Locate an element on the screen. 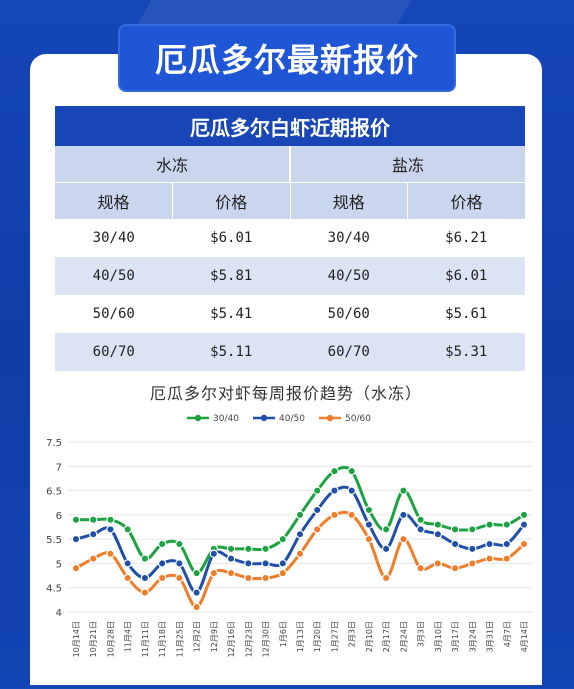 The image size is (574, 689). x-tick-label: 10月21日 is located at coordinates (93, 639).